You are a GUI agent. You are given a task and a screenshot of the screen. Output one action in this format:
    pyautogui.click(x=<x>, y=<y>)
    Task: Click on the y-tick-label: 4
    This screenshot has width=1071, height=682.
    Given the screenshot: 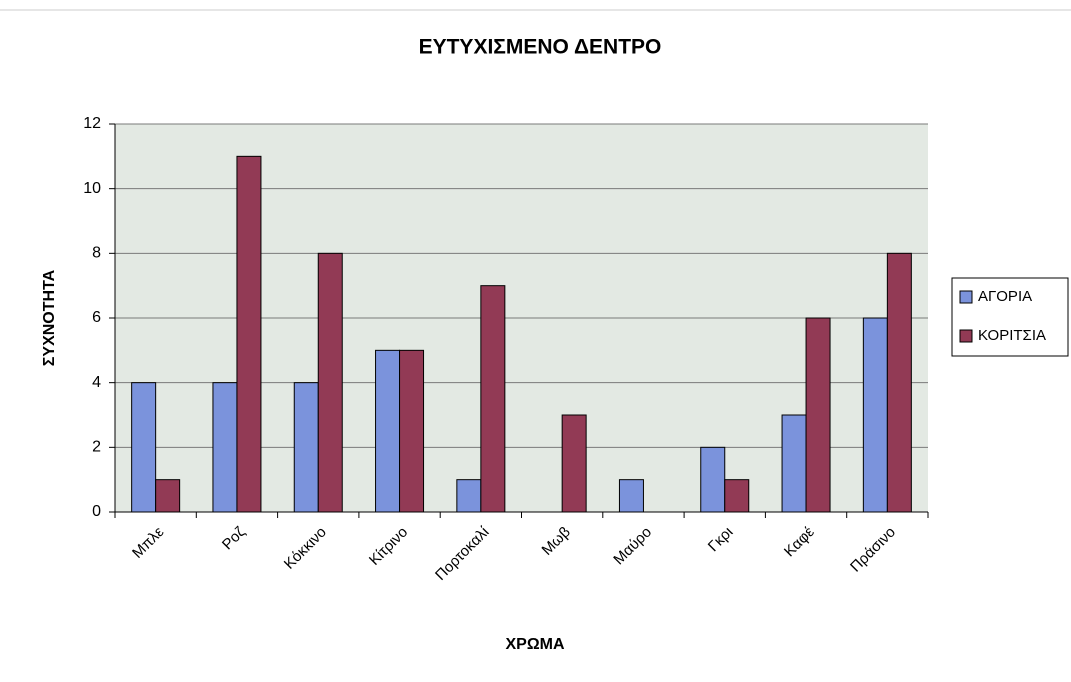 What is the action you would take?
    pyautogui.click(x=96, y=382)
    